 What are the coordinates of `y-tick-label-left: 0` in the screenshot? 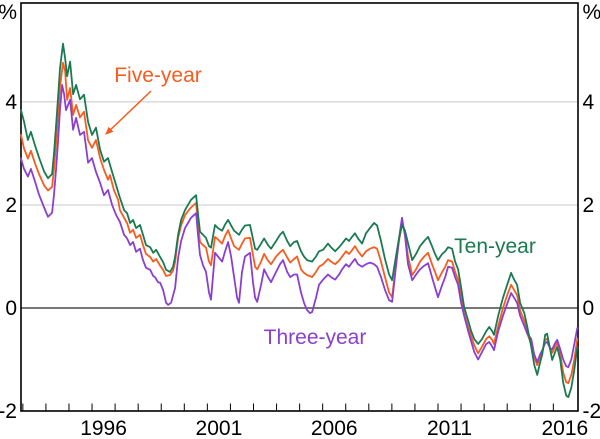 It's located at (11, 308).